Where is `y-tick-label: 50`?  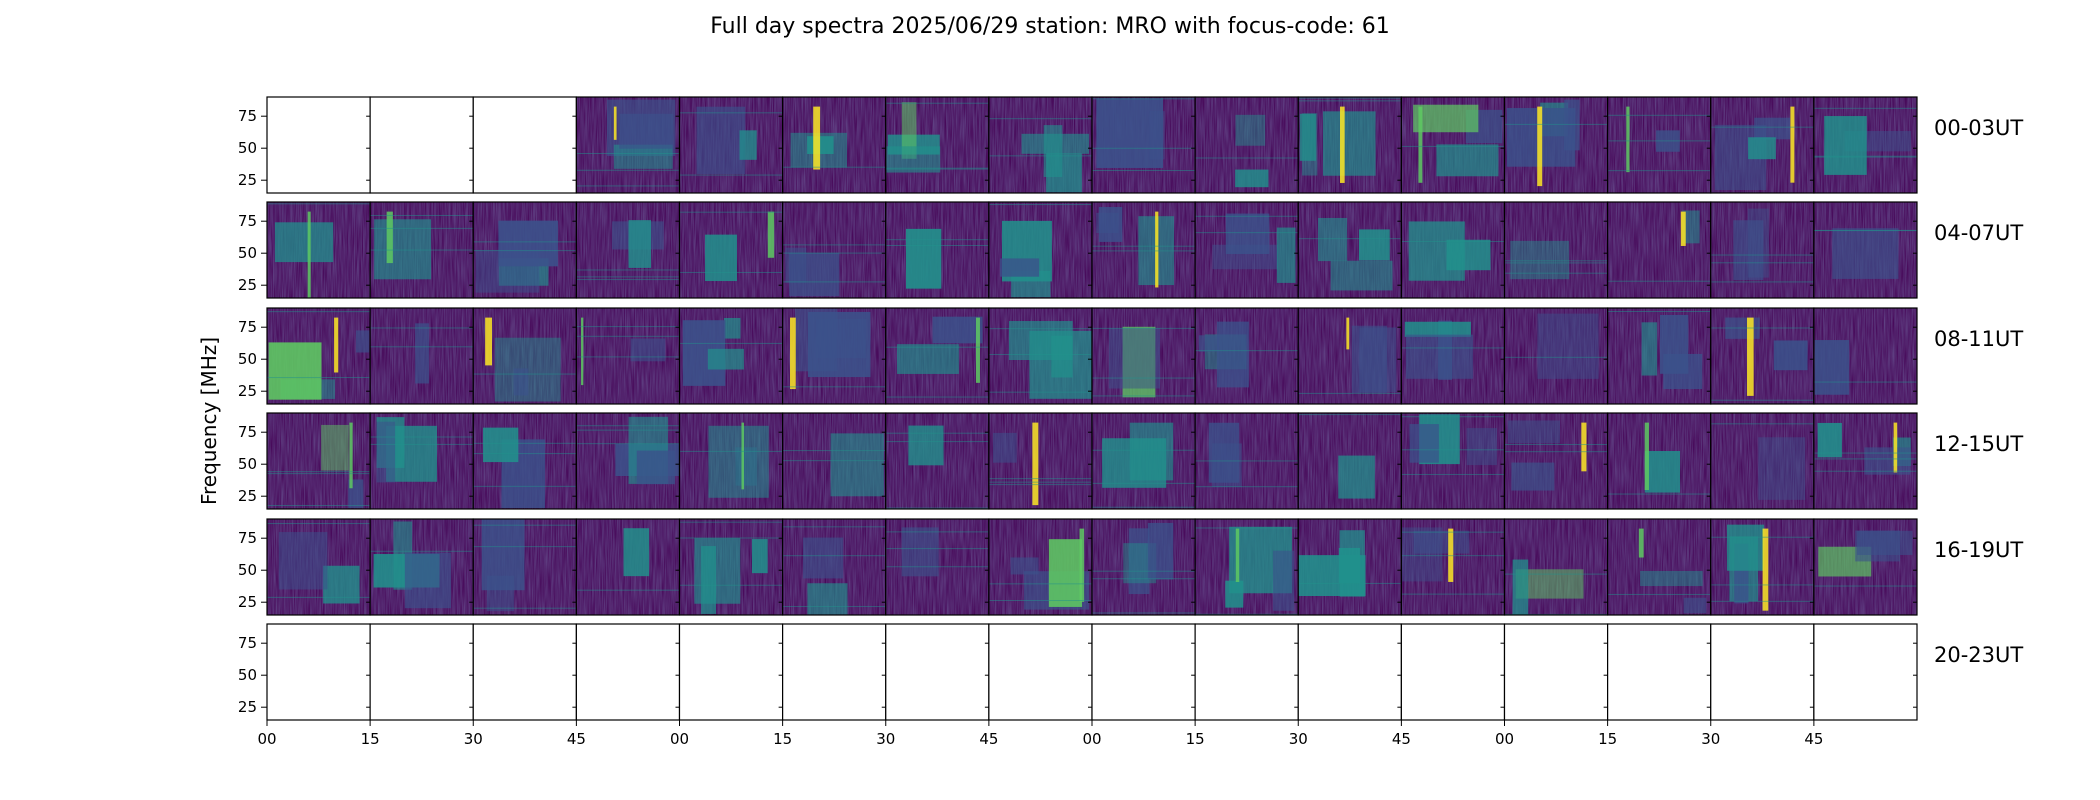 y-tick-label: 50 is located at coordinates (247, 570).